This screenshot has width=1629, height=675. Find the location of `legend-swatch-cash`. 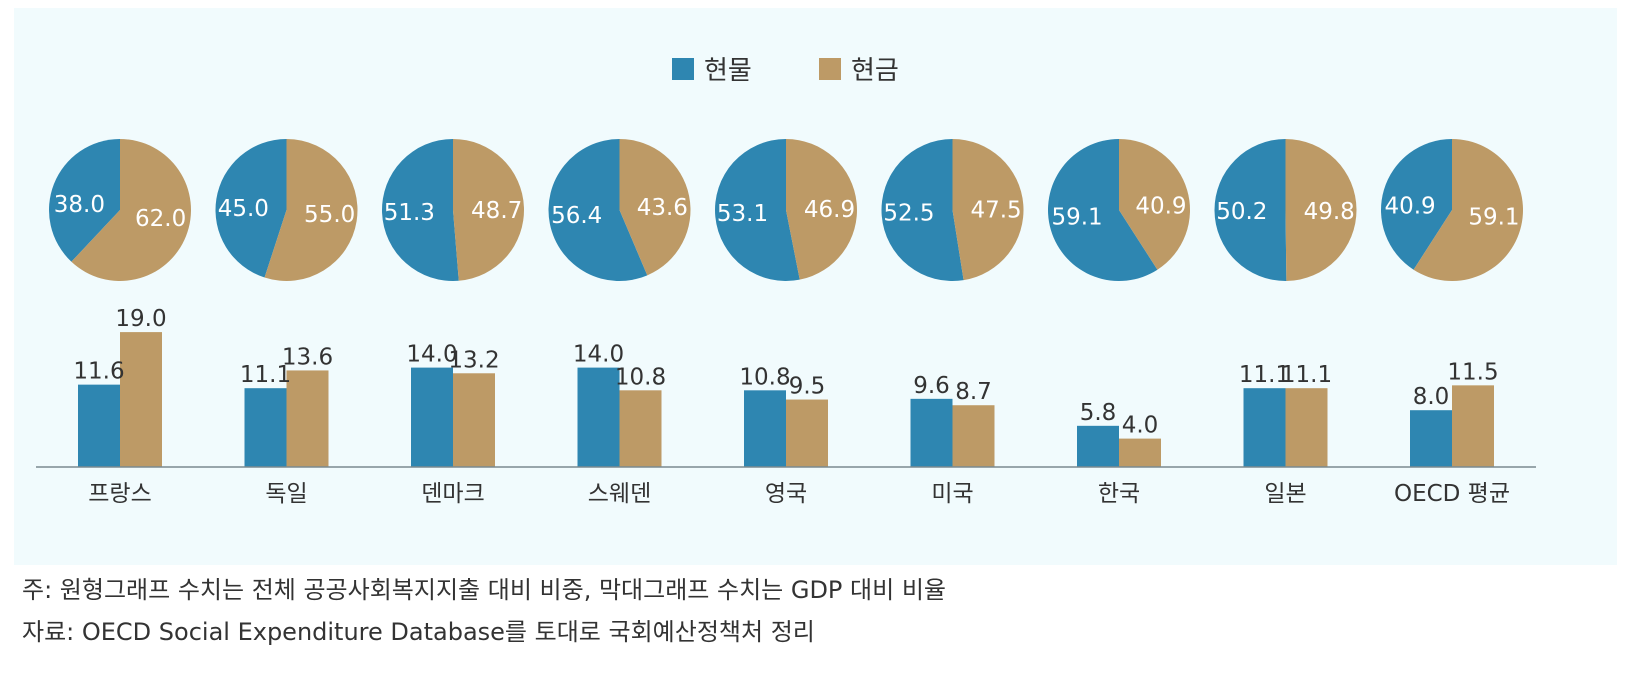

legend-swatch-cash is located at coordinates (830, 68).